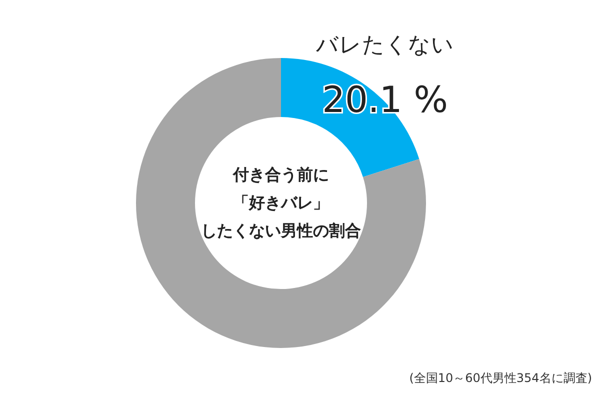  Describe the element at coordinates (500, 378) in the screenshot. I see `text: (全国10～60代男性354名に調査)` at that location.